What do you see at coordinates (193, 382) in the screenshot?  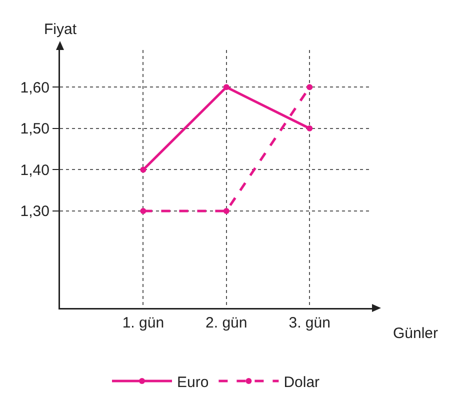 I see `legend-label: Euro` at bounding box center [193, 382].